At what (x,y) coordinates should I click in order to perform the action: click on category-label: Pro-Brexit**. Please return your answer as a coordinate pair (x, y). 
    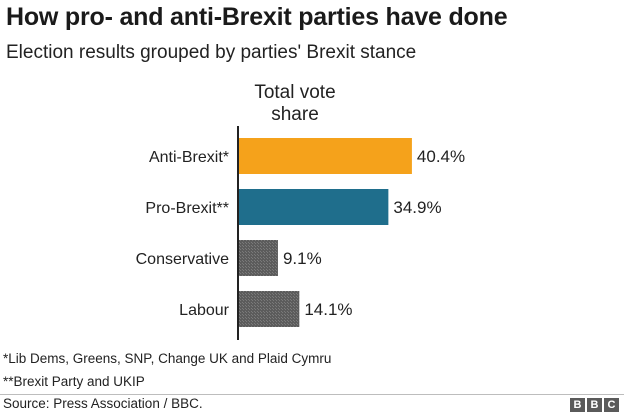
    Looking at the image, I should click on (187, 208).